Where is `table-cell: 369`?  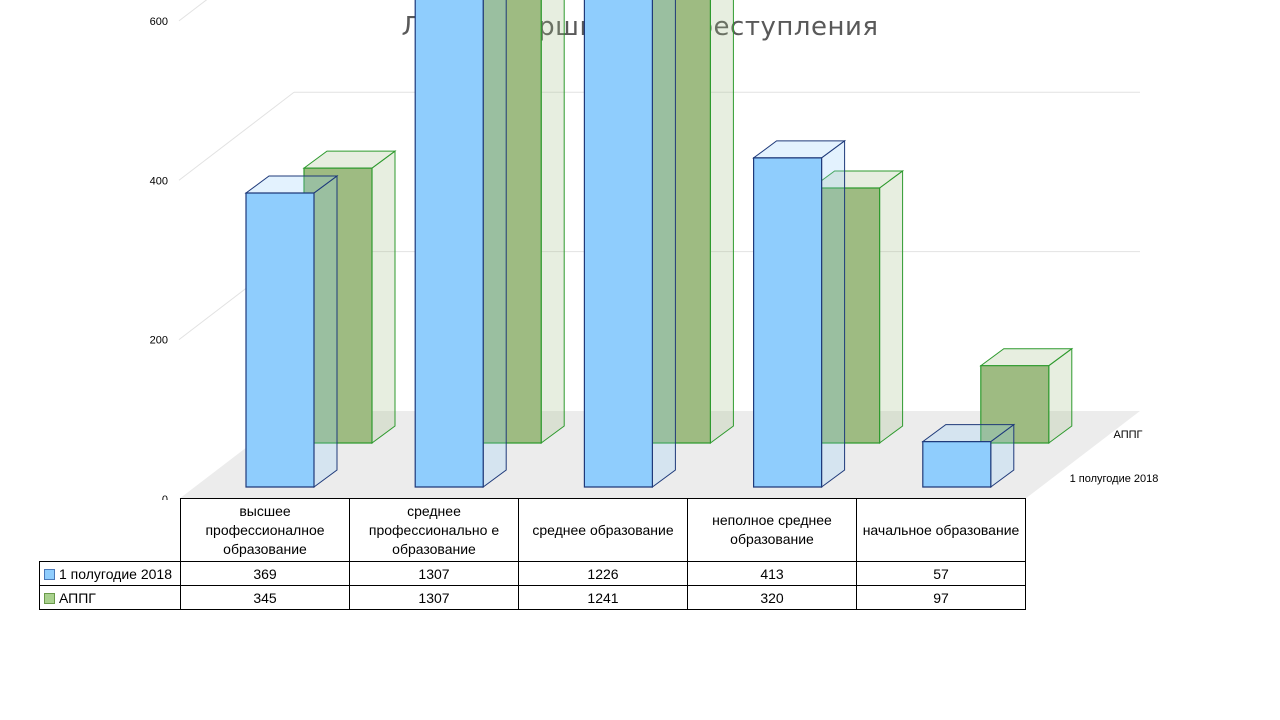
table-cell: 369 is located at coordinates (265, 573).